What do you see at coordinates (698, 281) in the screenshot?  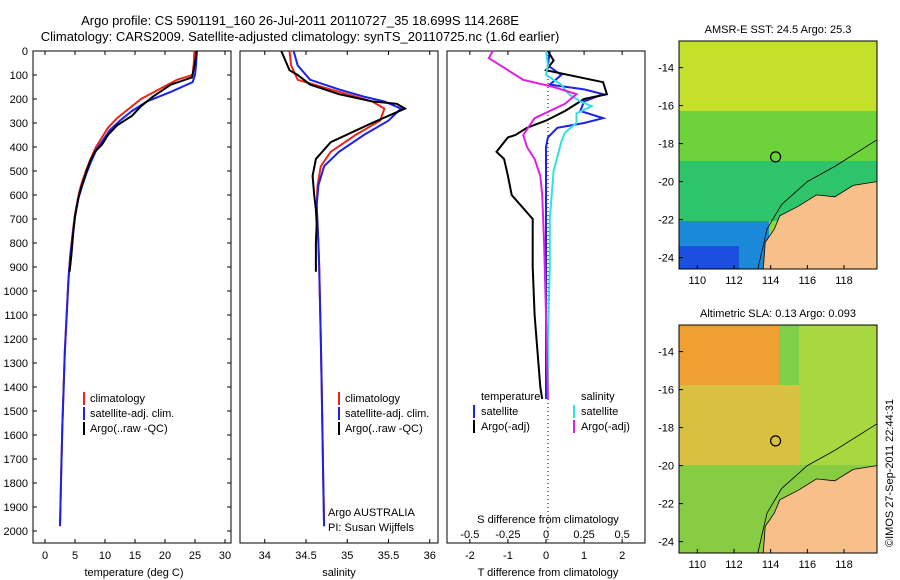 I see `map-x-tick-label: 110` at bounding box center [698, 281].